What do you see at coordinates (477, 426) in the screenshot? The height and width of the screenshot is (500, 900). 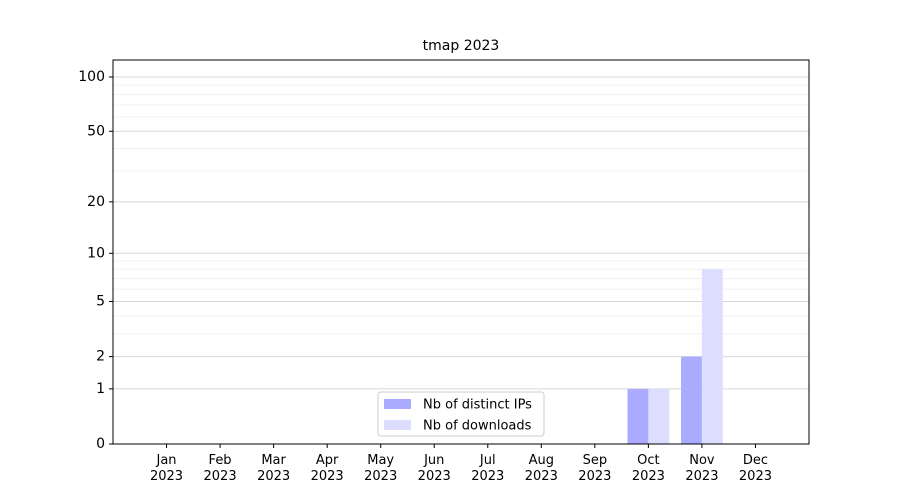 I see `legend-label: Nb of downloads` at bounding box center [477, 426].